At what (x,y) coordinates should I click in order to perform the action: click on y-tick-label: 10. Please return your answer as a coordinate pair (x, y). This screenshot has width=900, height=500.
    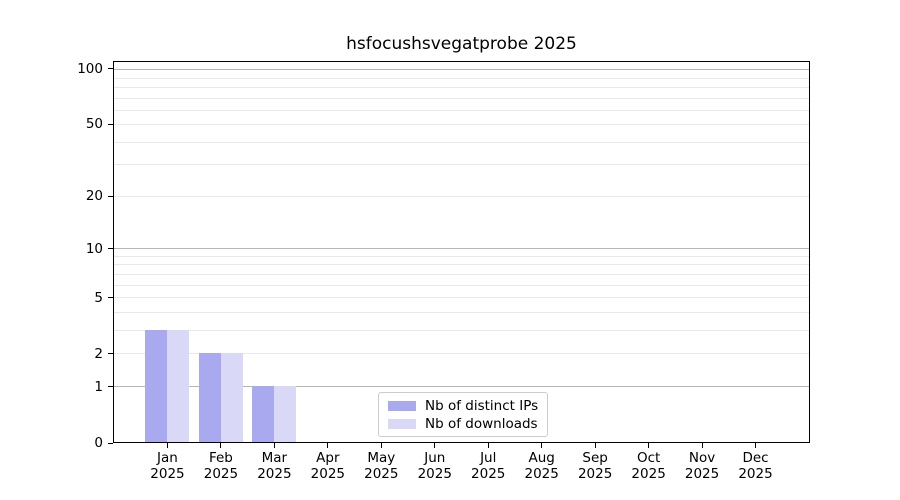
    Looking at the image, I should click on (94, 248).